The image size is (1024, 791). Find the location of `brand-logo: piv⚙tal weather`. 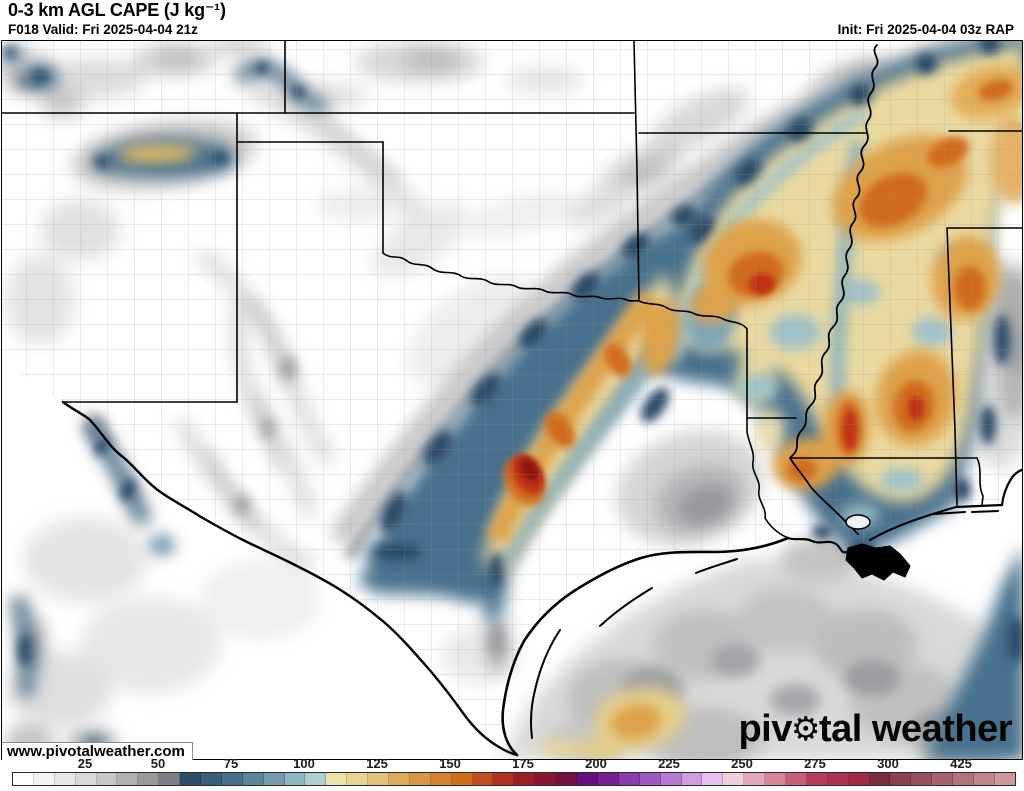

brand-logo: piv⚙tal weather is located at coordinates (875, 729).